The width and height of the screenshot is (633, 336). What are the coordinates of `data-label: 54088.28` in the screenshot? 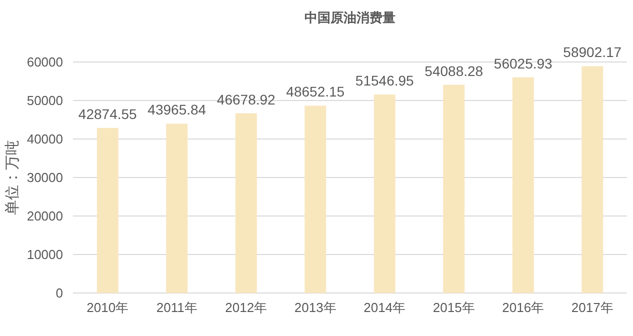 It's located at (454, 70).